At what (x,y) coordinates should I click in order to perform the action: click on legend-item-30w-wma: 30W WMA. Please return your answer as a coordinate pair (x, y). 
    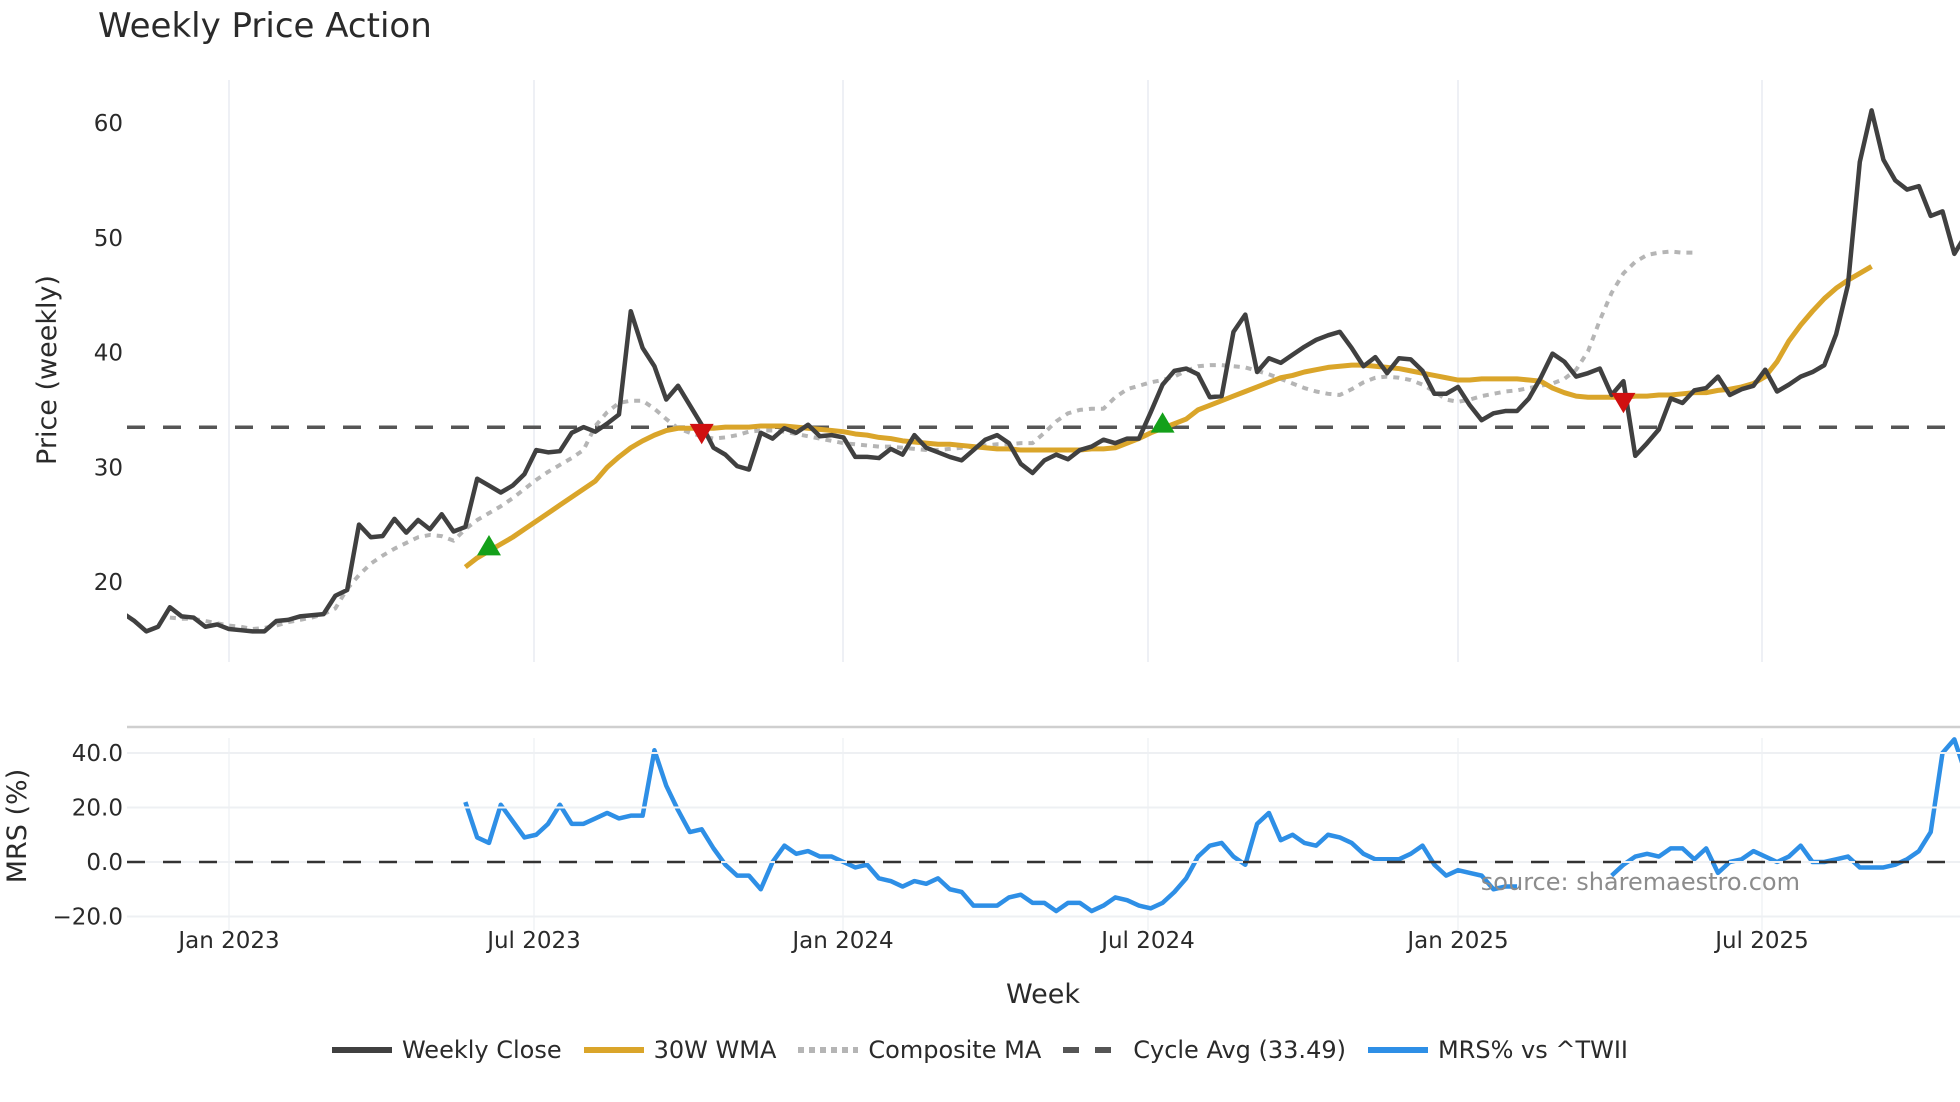
    Looking at the image, I should click on (680, 1050).